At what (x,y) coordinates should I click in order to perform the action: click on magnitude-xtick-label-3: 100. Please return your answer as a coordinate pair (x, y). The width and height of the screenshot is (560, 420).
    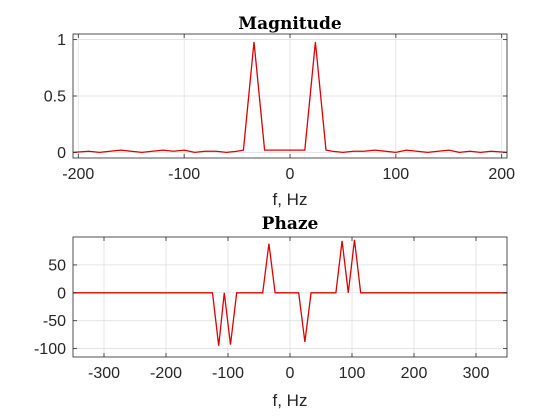
    Looking at the image, I should click on (396, 174).